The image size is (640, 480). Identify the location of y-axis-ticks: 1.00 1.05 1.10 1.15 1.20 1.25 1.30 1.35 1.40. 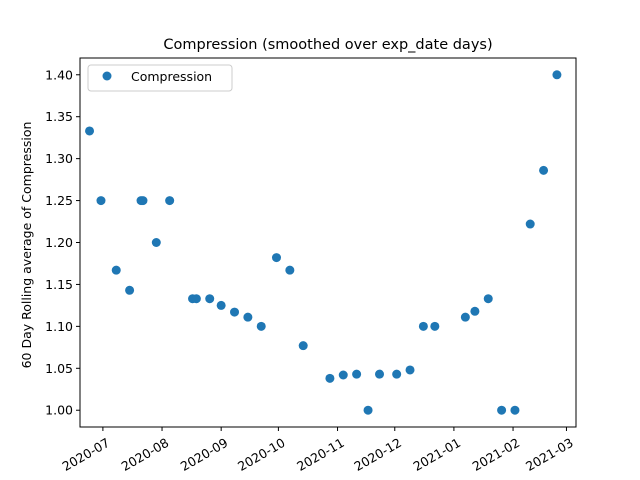
(62, 242).